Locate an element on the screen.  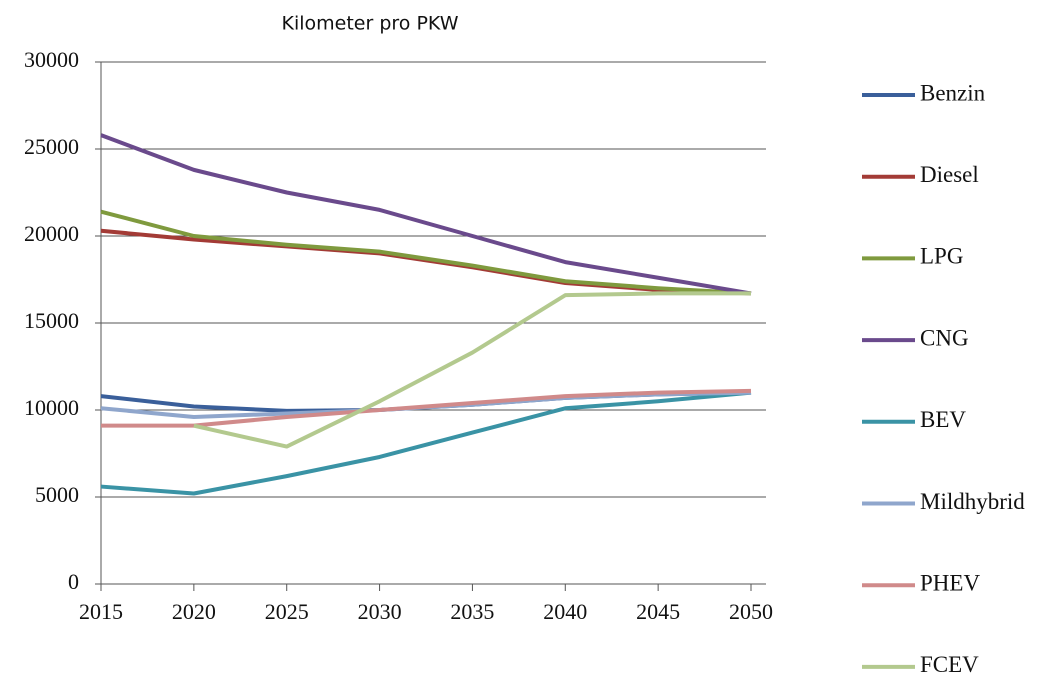
y-tick-label: 15000 is located at coordinates (51, 320).